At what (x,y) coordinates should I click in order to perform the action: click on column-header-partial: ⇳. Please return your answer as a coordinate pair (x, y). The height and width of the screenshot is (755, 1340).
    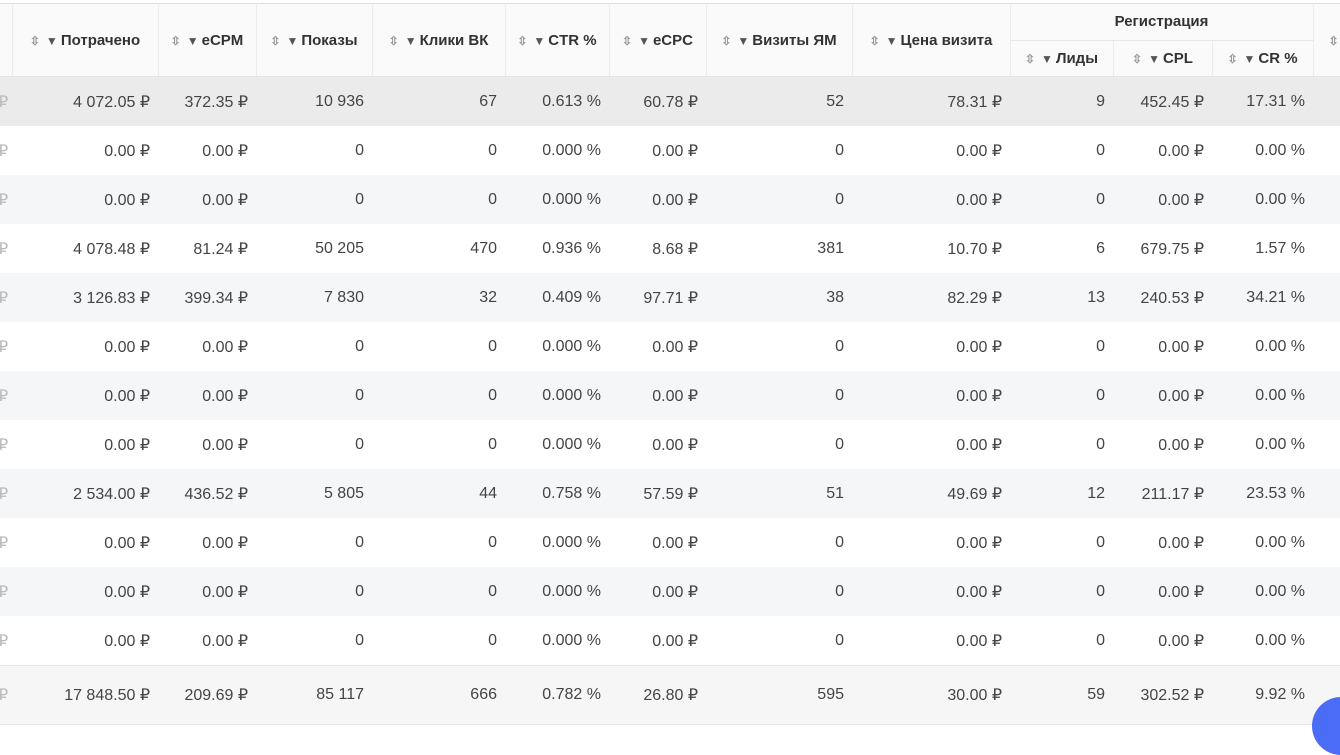
    Looking at the image, I should click on (1326, 40).